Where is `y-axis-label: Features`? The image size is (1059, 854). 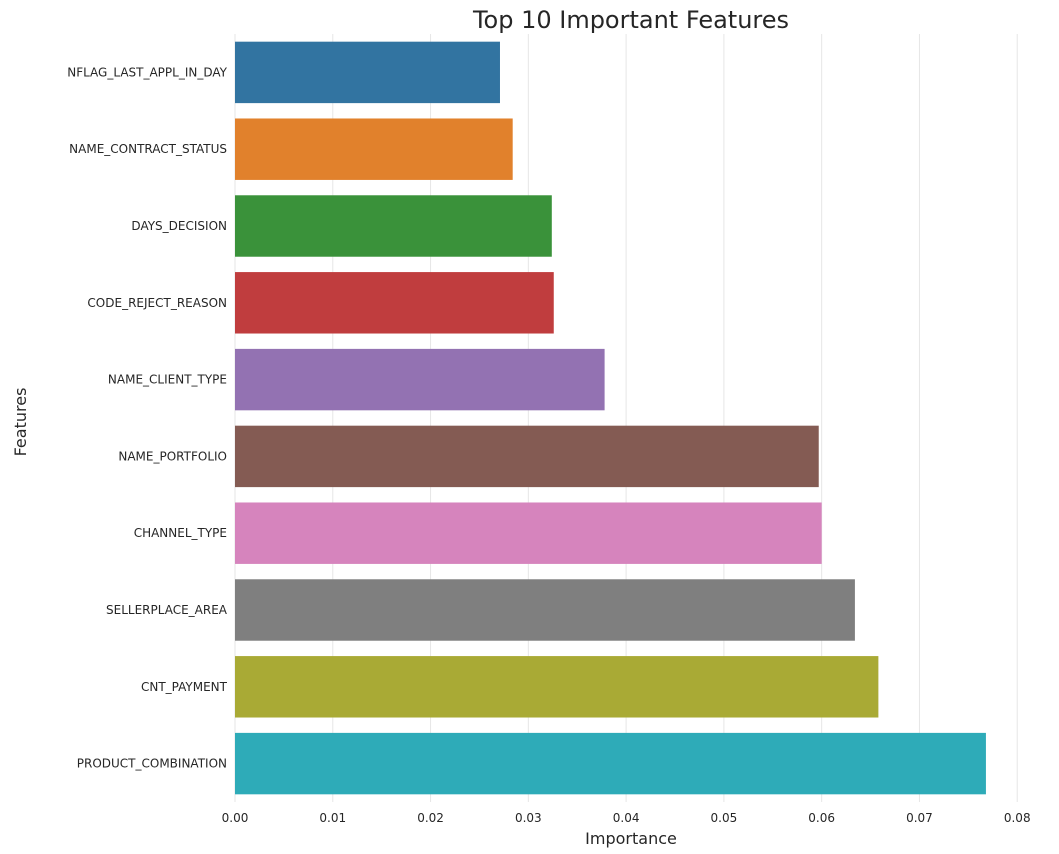 y-axis-label: Features is located at coordinates (20, 422).